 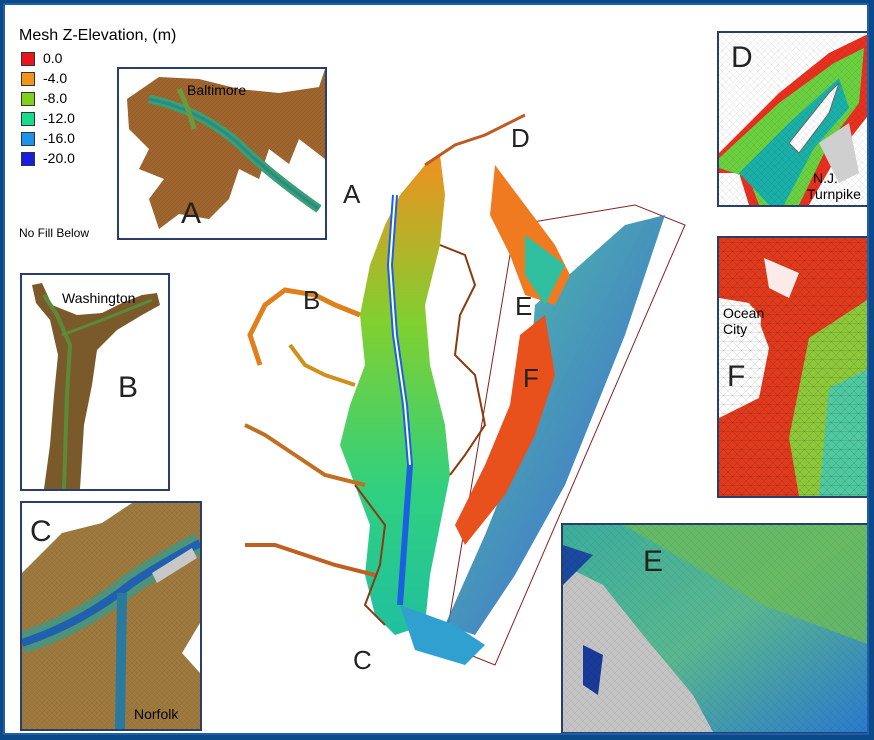 What do you see at coordinates (653, 561) in the screenshot?
I see `inset-e-letter: E` at bounding box center [653, 561].